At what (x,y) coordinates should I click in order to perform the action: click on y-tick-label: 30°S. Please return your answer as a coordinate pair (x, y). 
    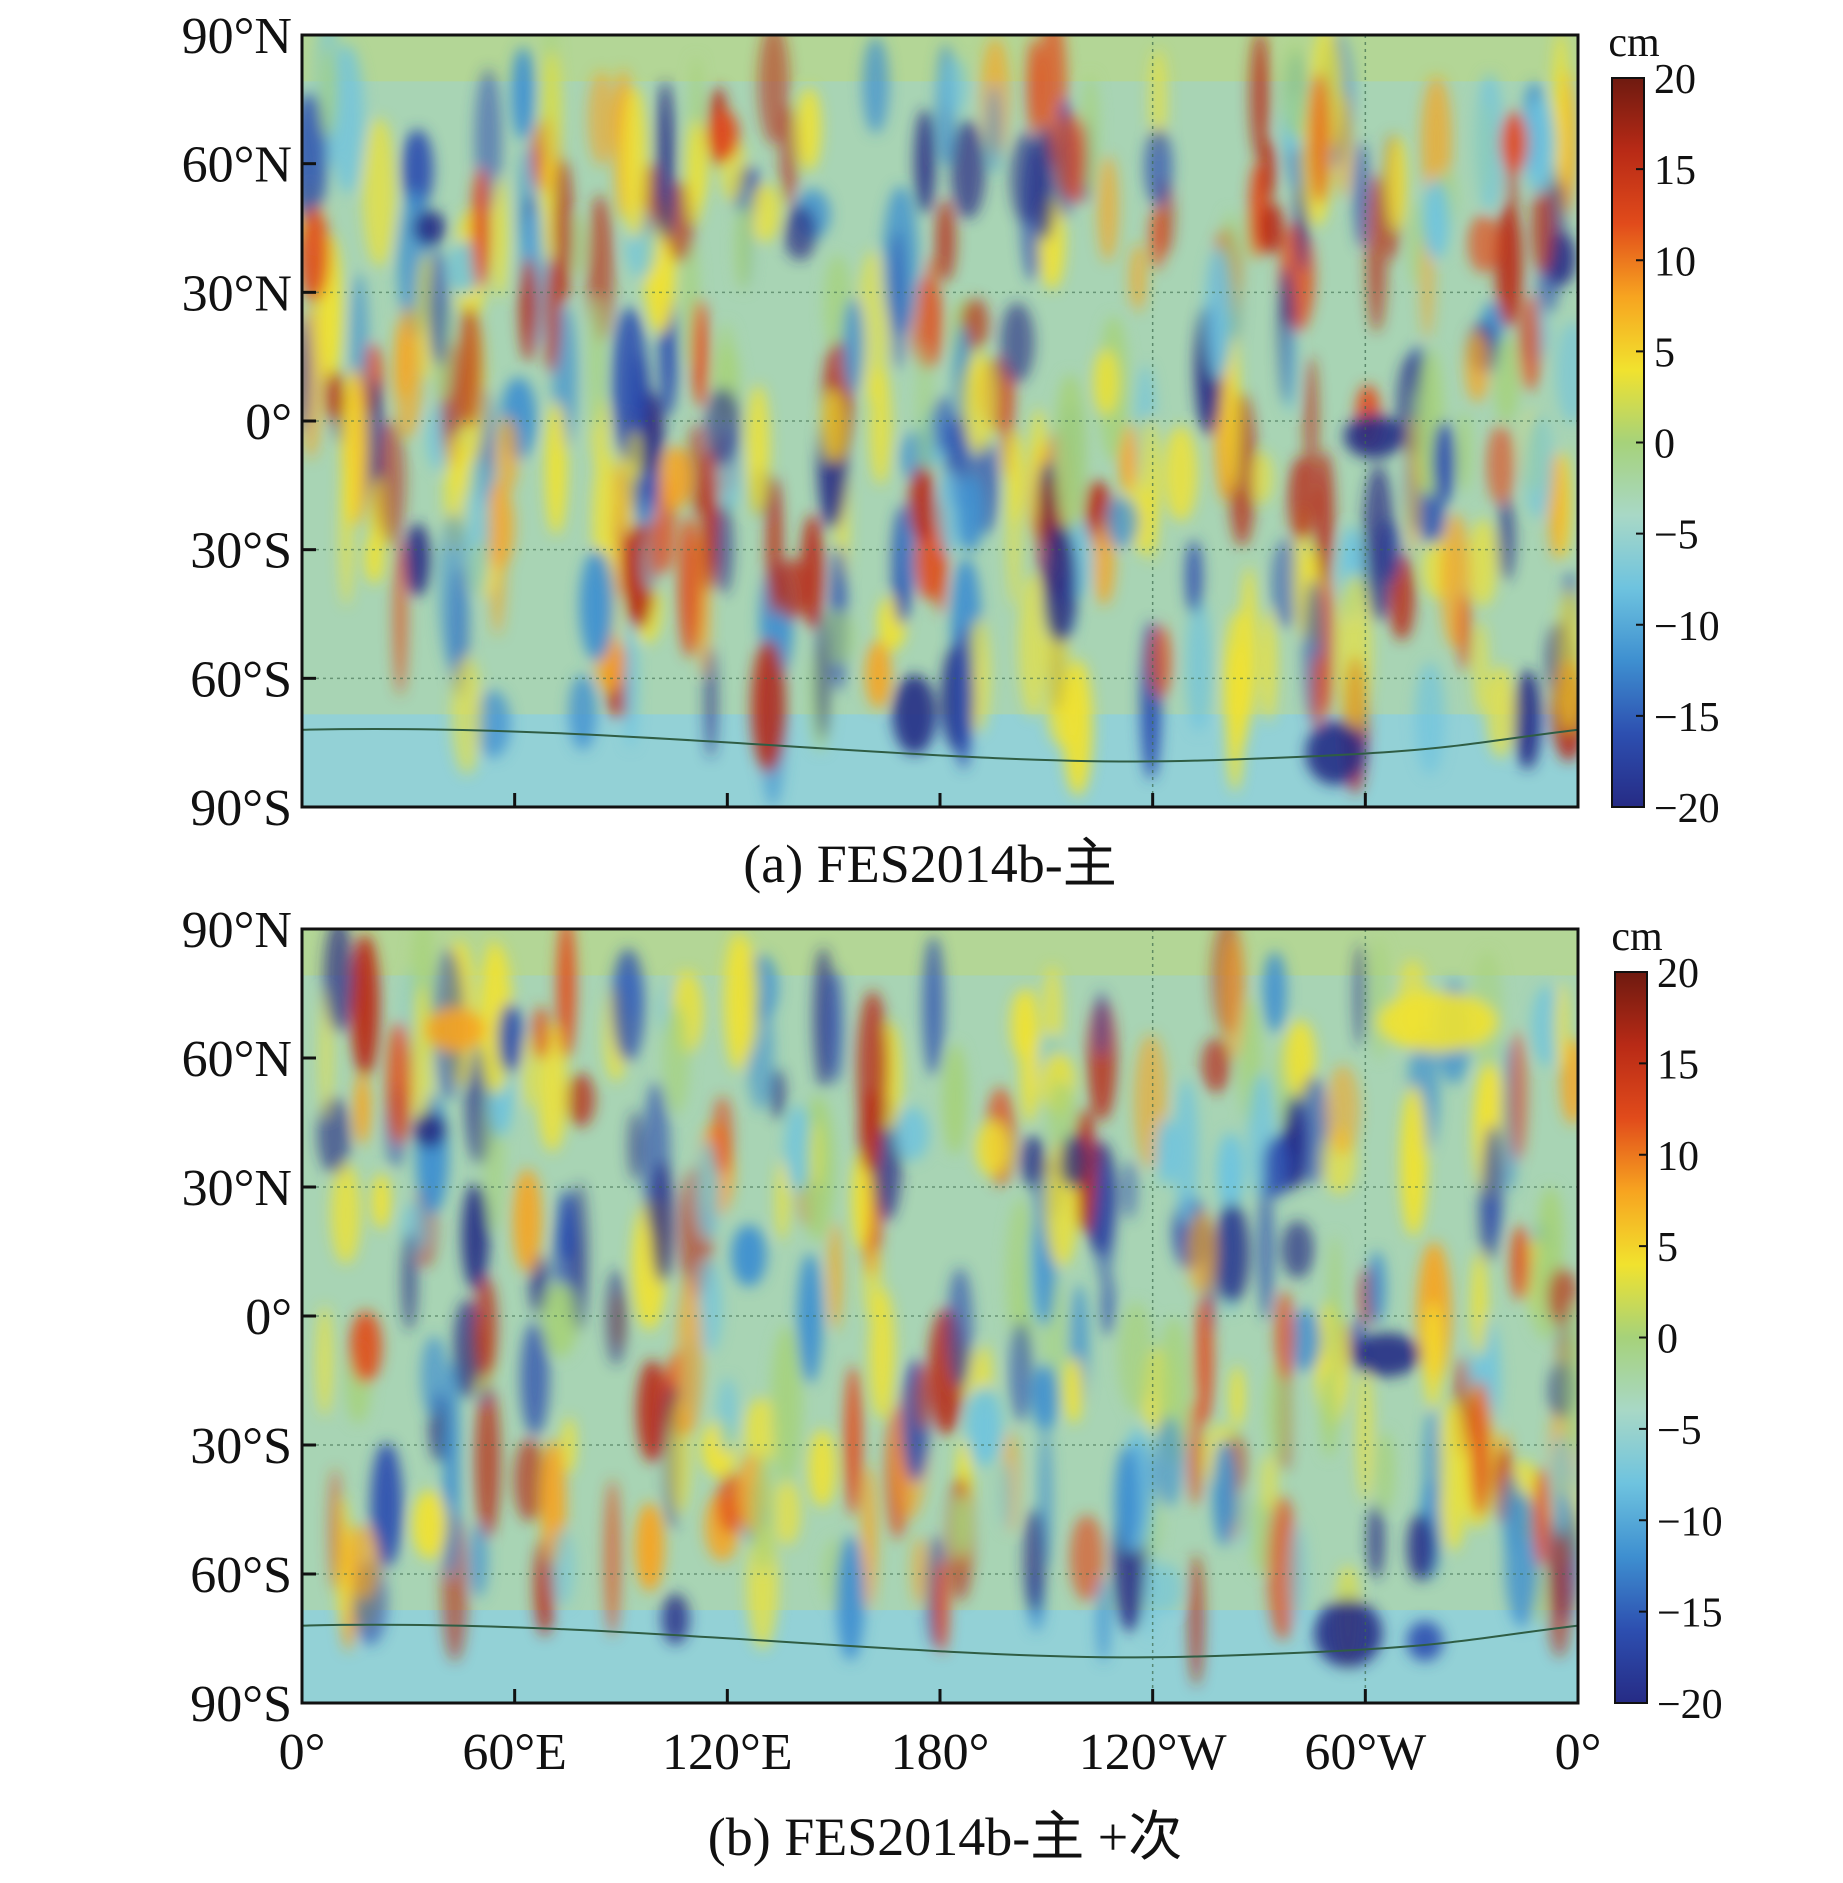
    Looking at the image, I should click on (241, 1446).